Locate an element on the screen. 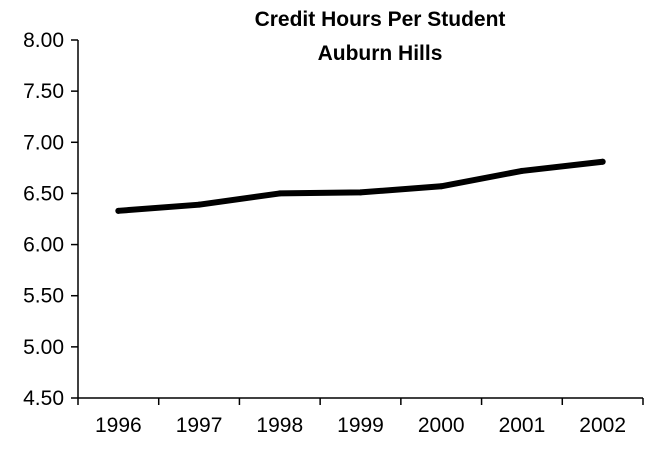 This screenshot has width=658, height=451. x-tick-label: 1997 is located at coordinates (199, 425).